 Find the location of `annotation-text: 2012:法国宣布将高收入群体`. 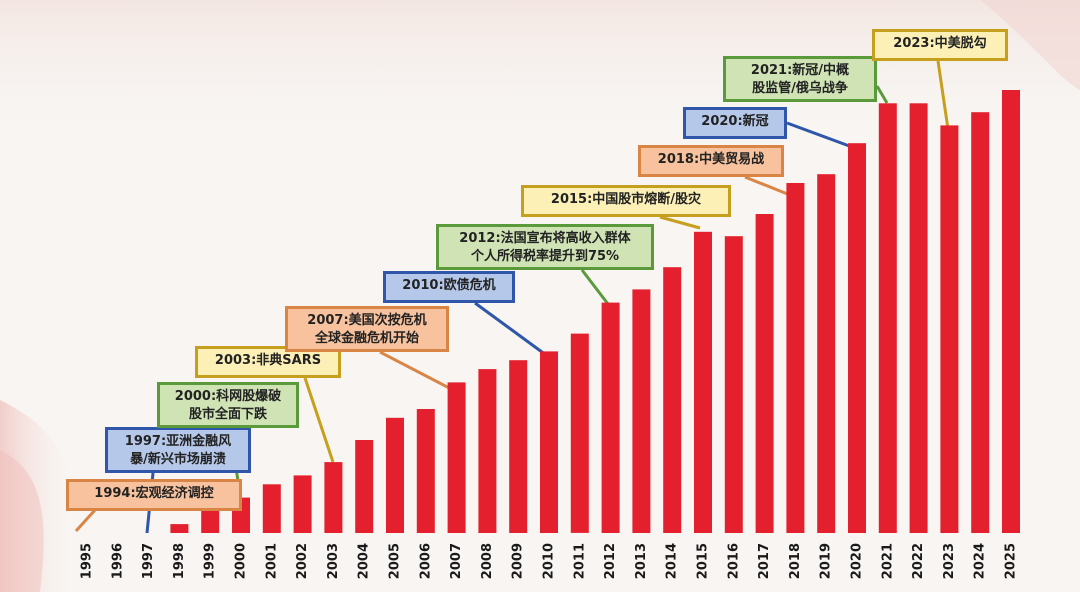

annotation-text: 2012:法国宣布将高收入群体 is located at coordinates (545, 238).